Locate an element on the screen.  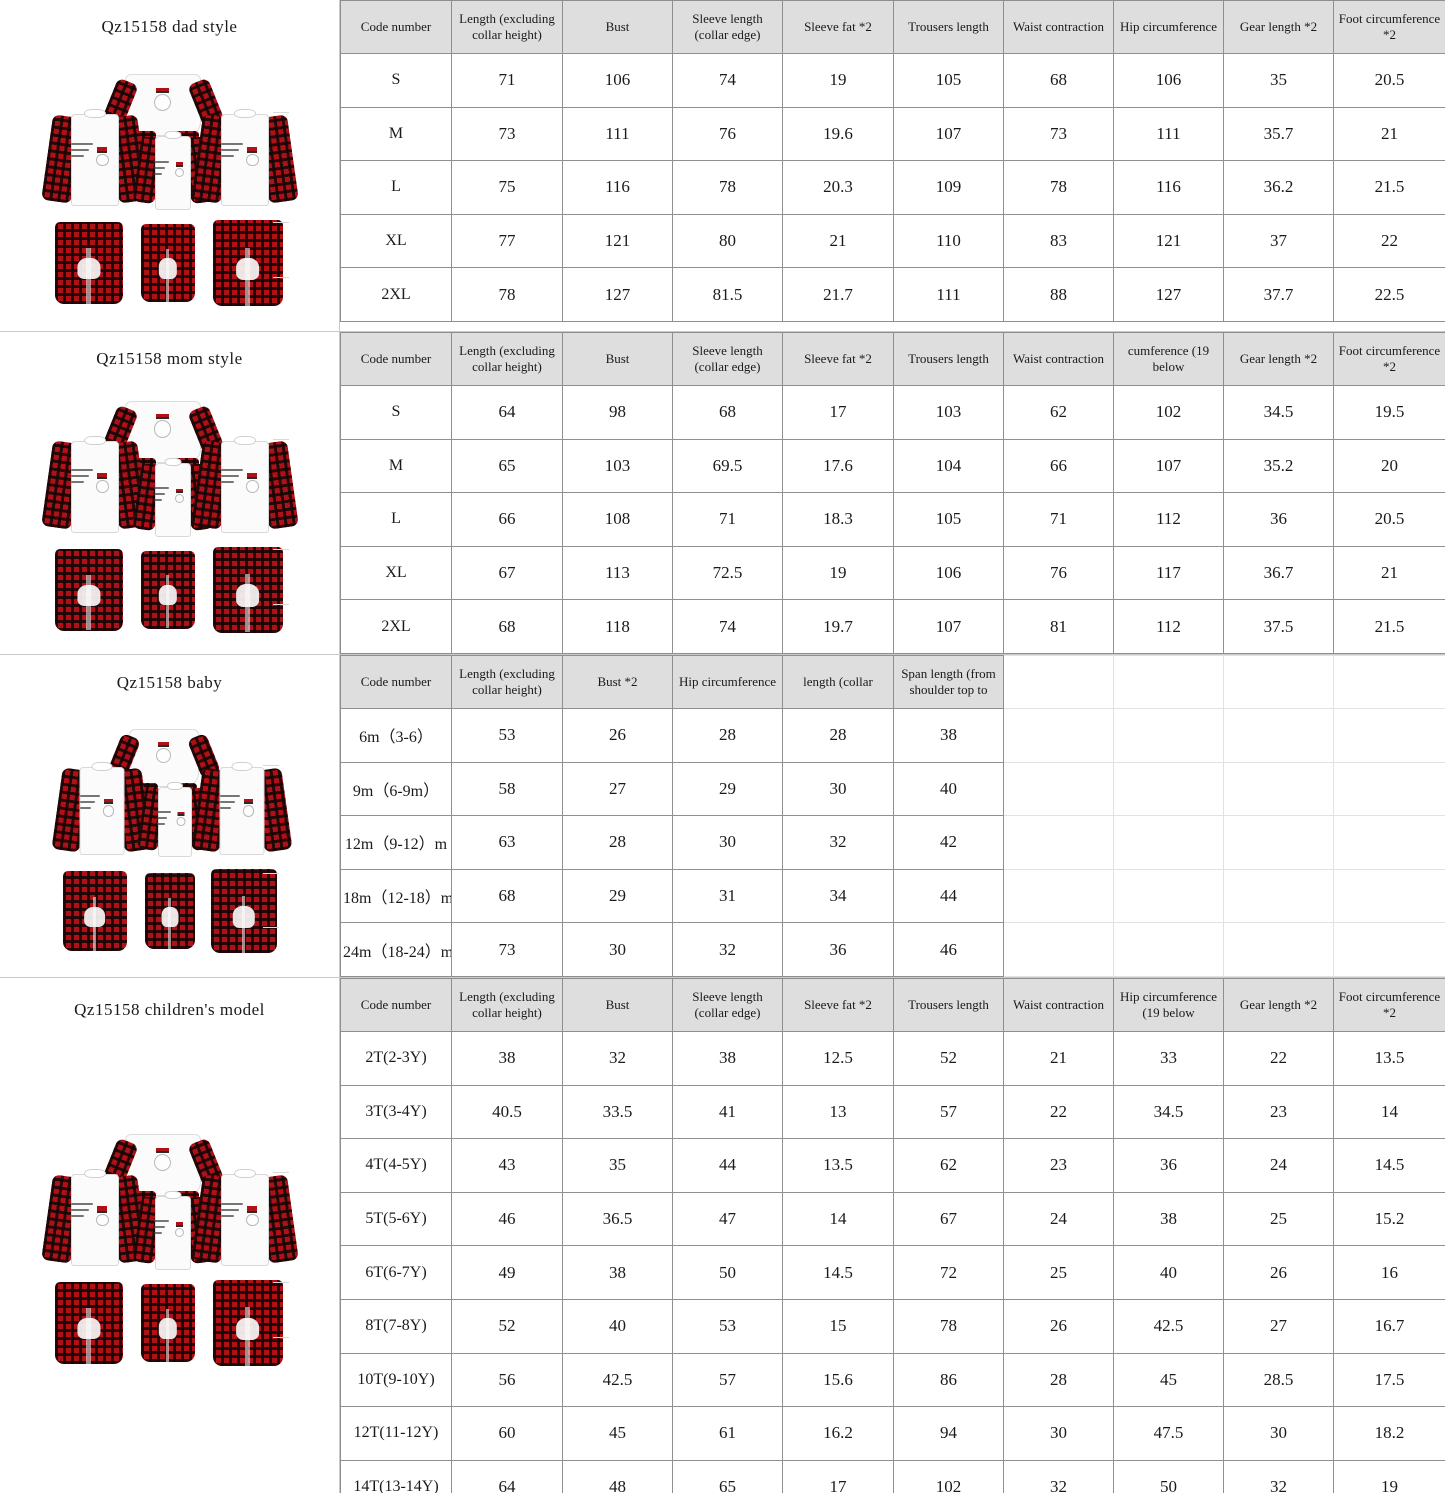
cell-measurement: 106 is located at coordinates (1168, 80).